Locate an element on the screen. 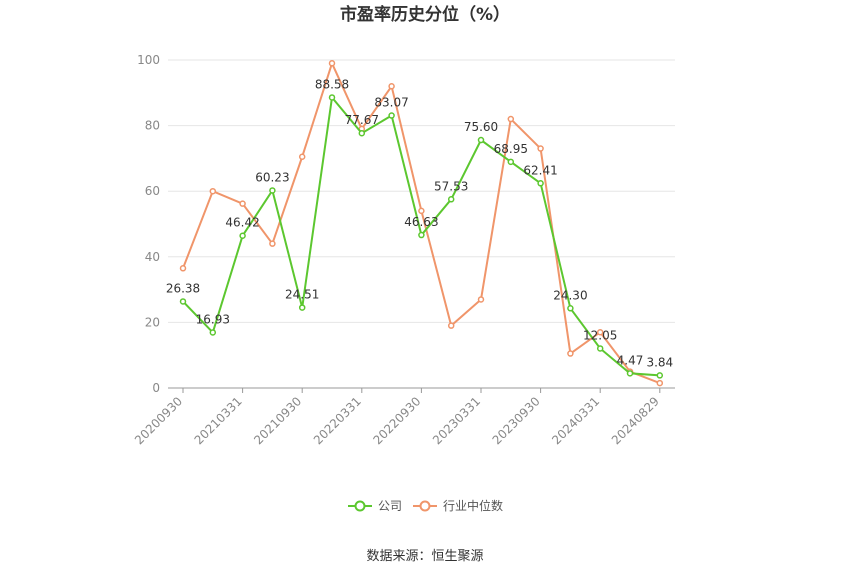 This screenshot has width=850, height=575. data-label: 62.41 is located at coordinates (540, 170).